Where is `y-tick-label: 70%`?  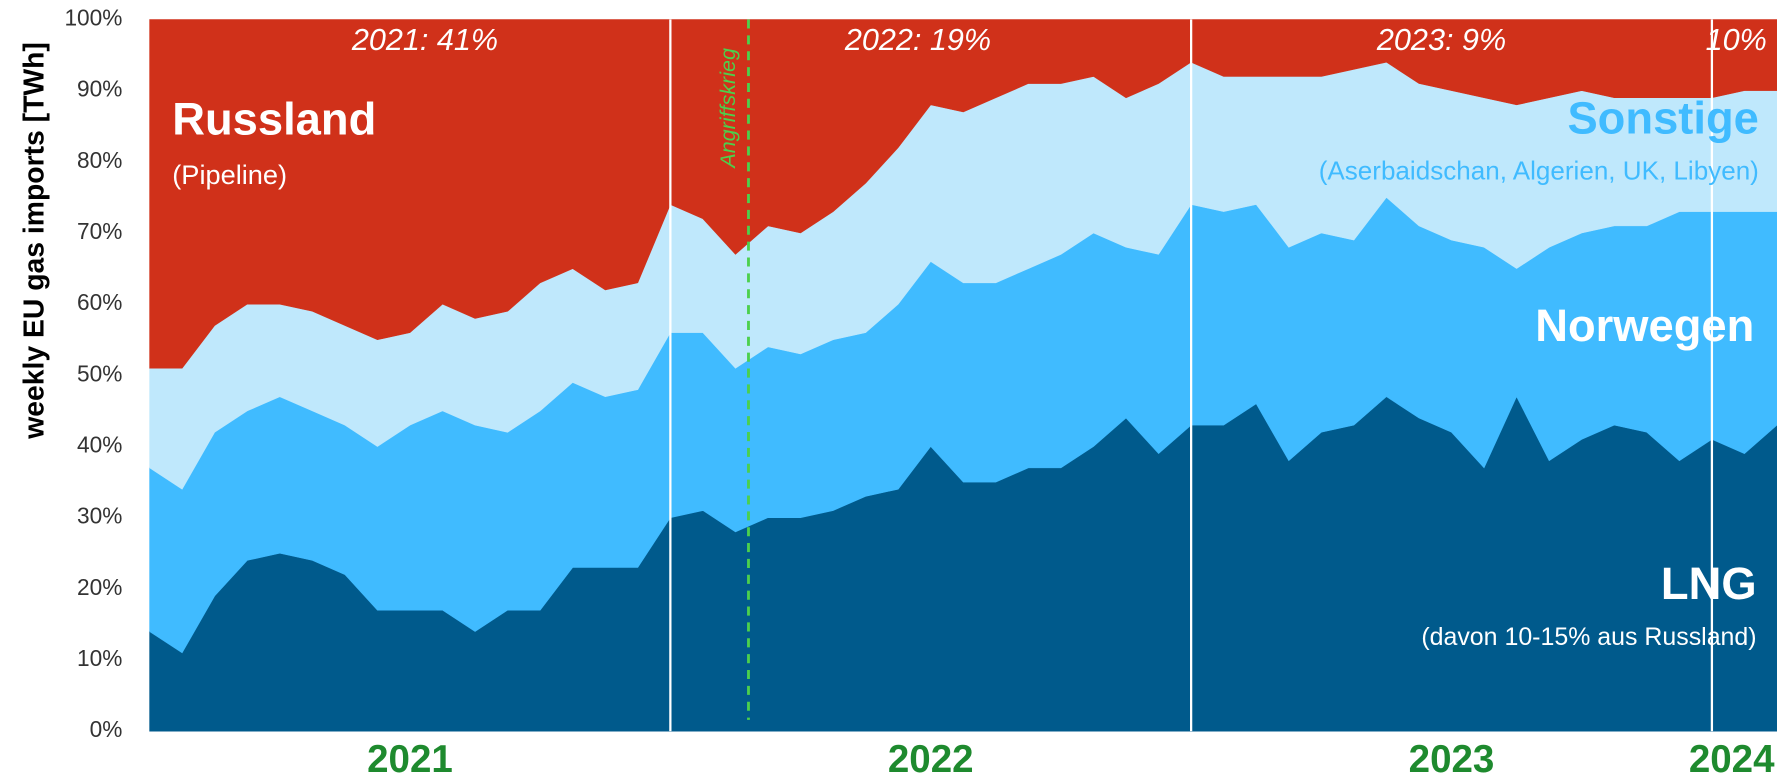
y-tick-label: 70% is located at coordinates (99, 231).